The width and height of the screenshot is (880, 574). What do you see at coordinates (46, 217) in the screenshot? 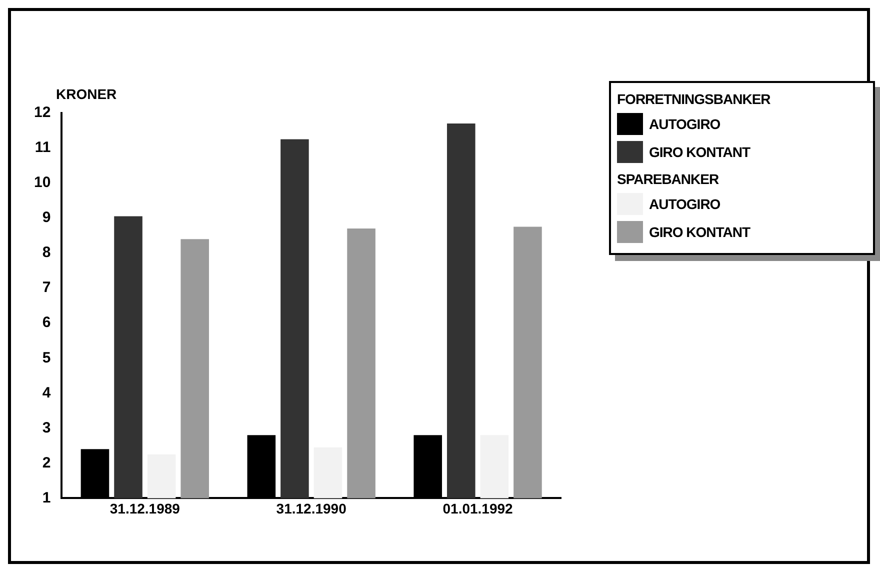
I see `y-tick-label: 9` at bounding box center [46, 217].